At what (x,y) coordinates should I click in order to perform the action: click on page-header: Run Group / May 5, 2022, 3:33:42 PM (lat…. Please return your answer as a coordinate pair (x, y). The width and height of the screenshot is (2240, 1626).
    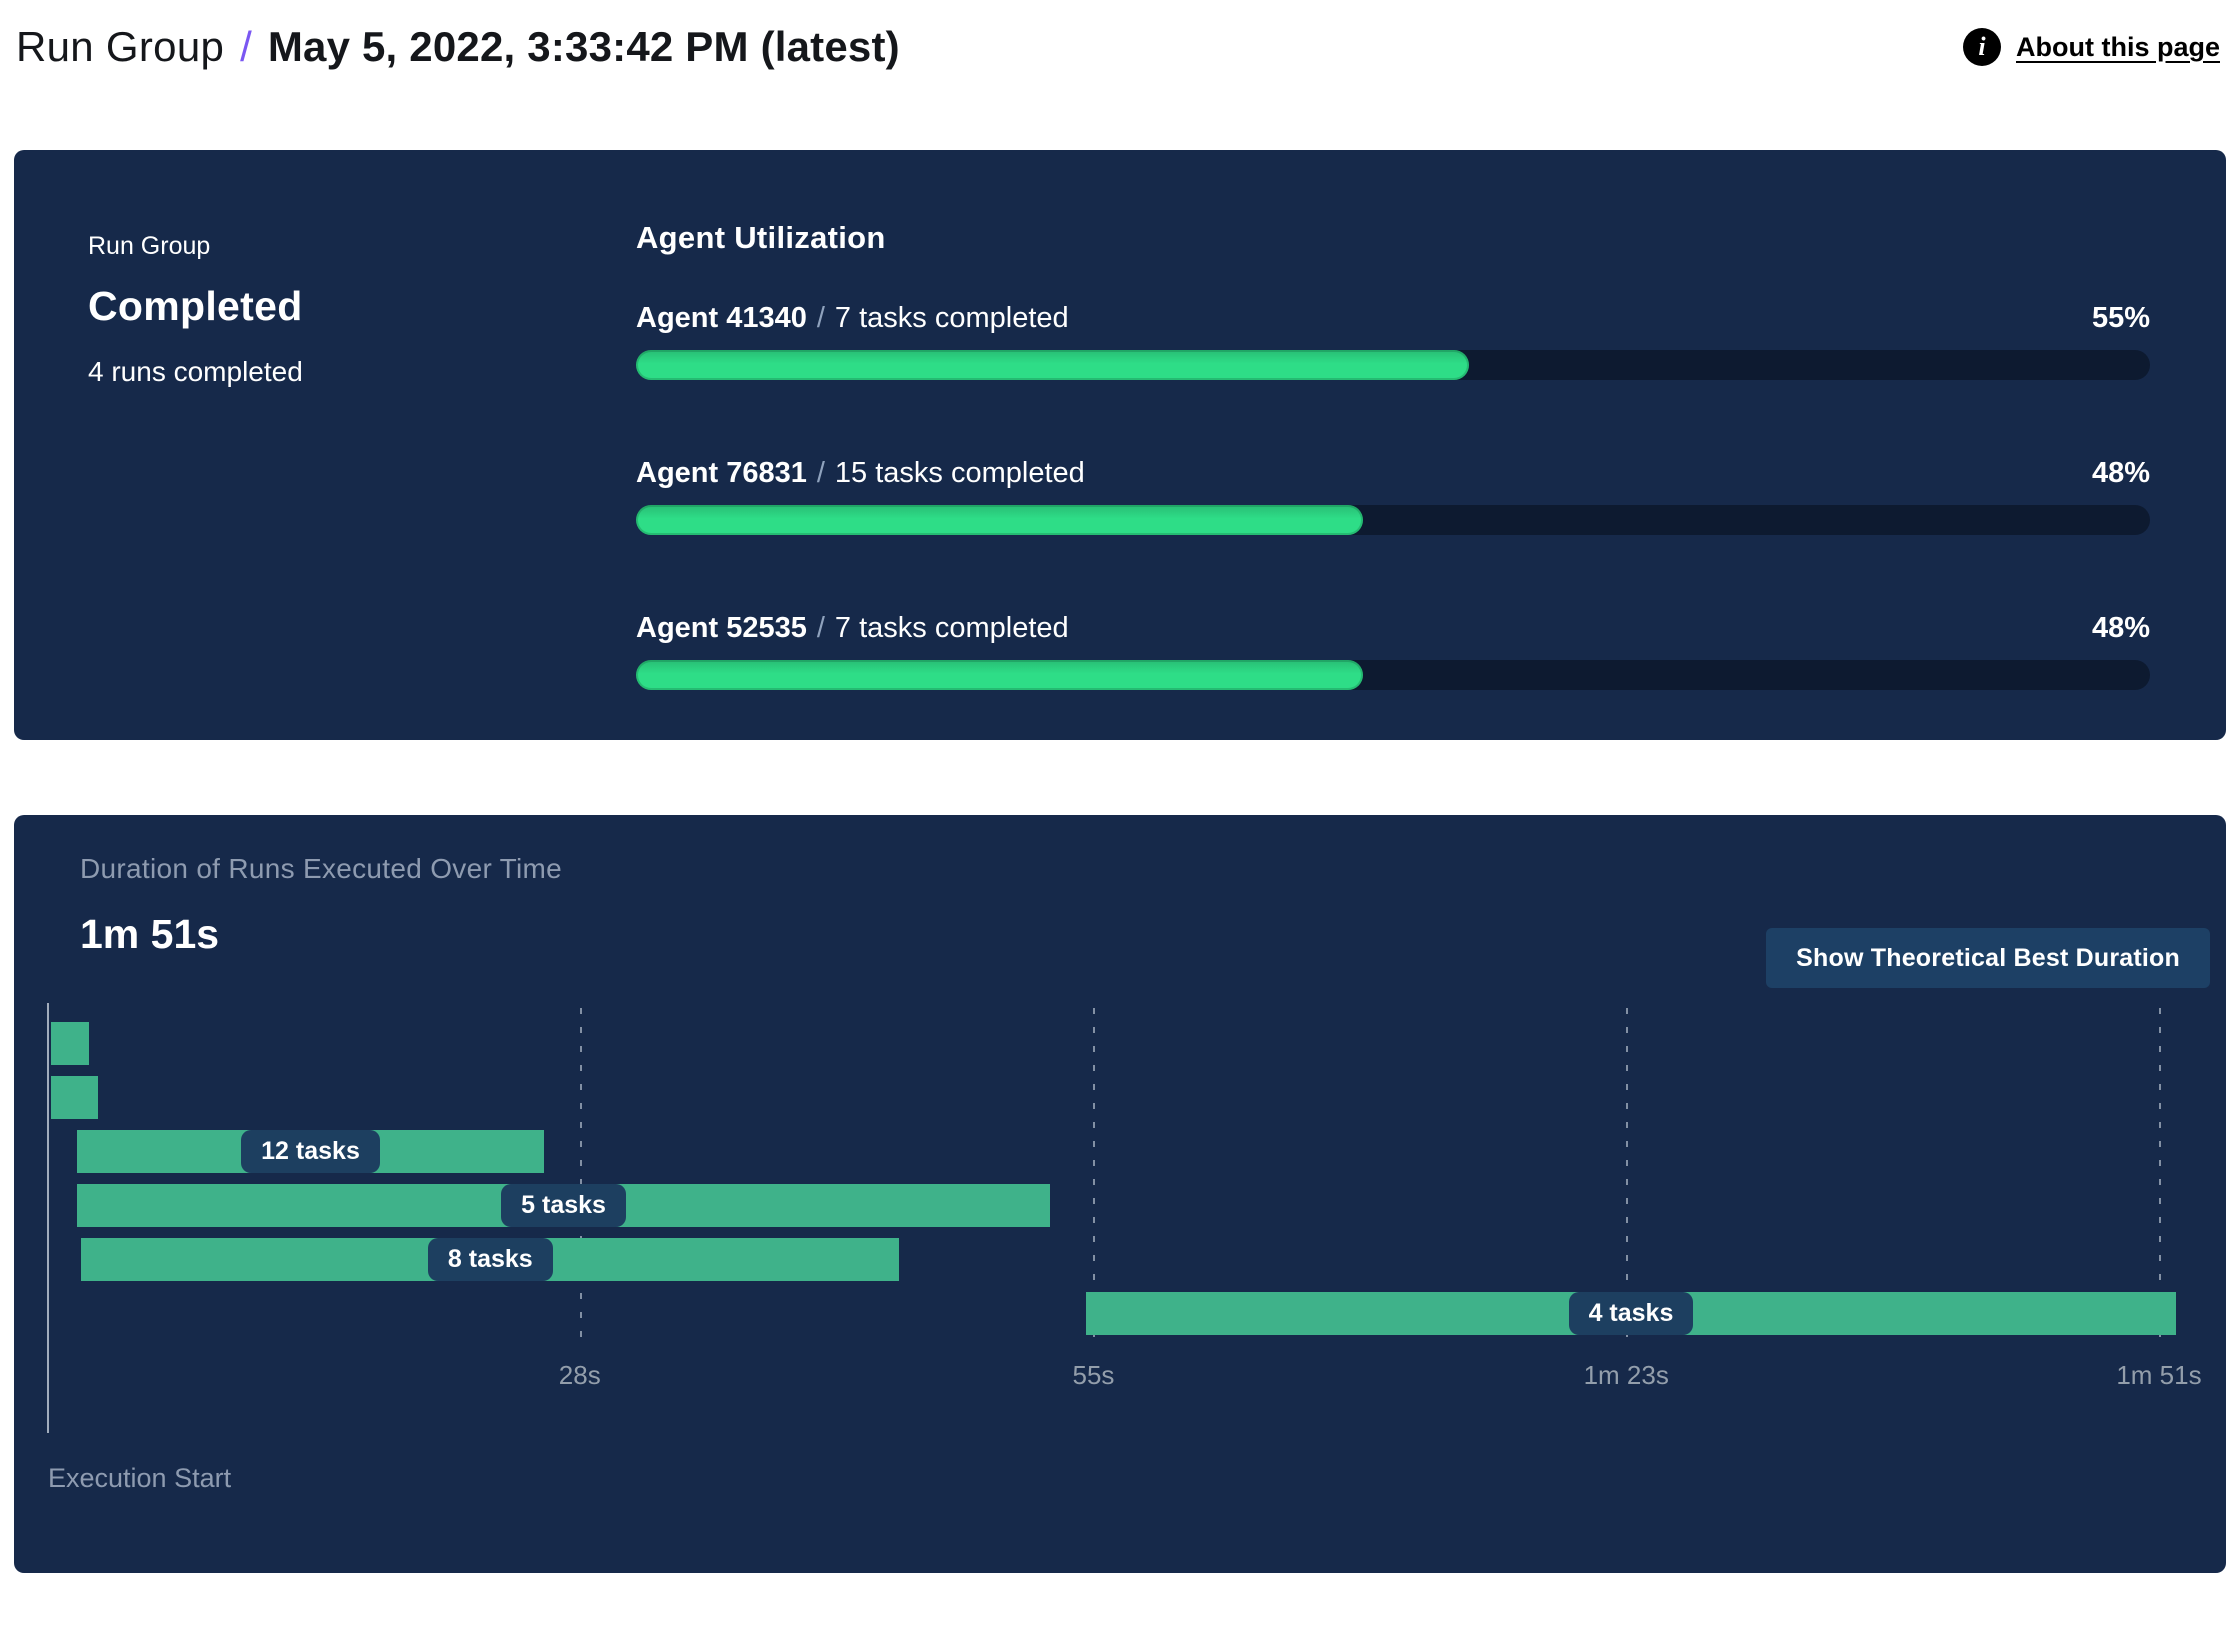
    Looking at the image, I should click on (1120, 40).